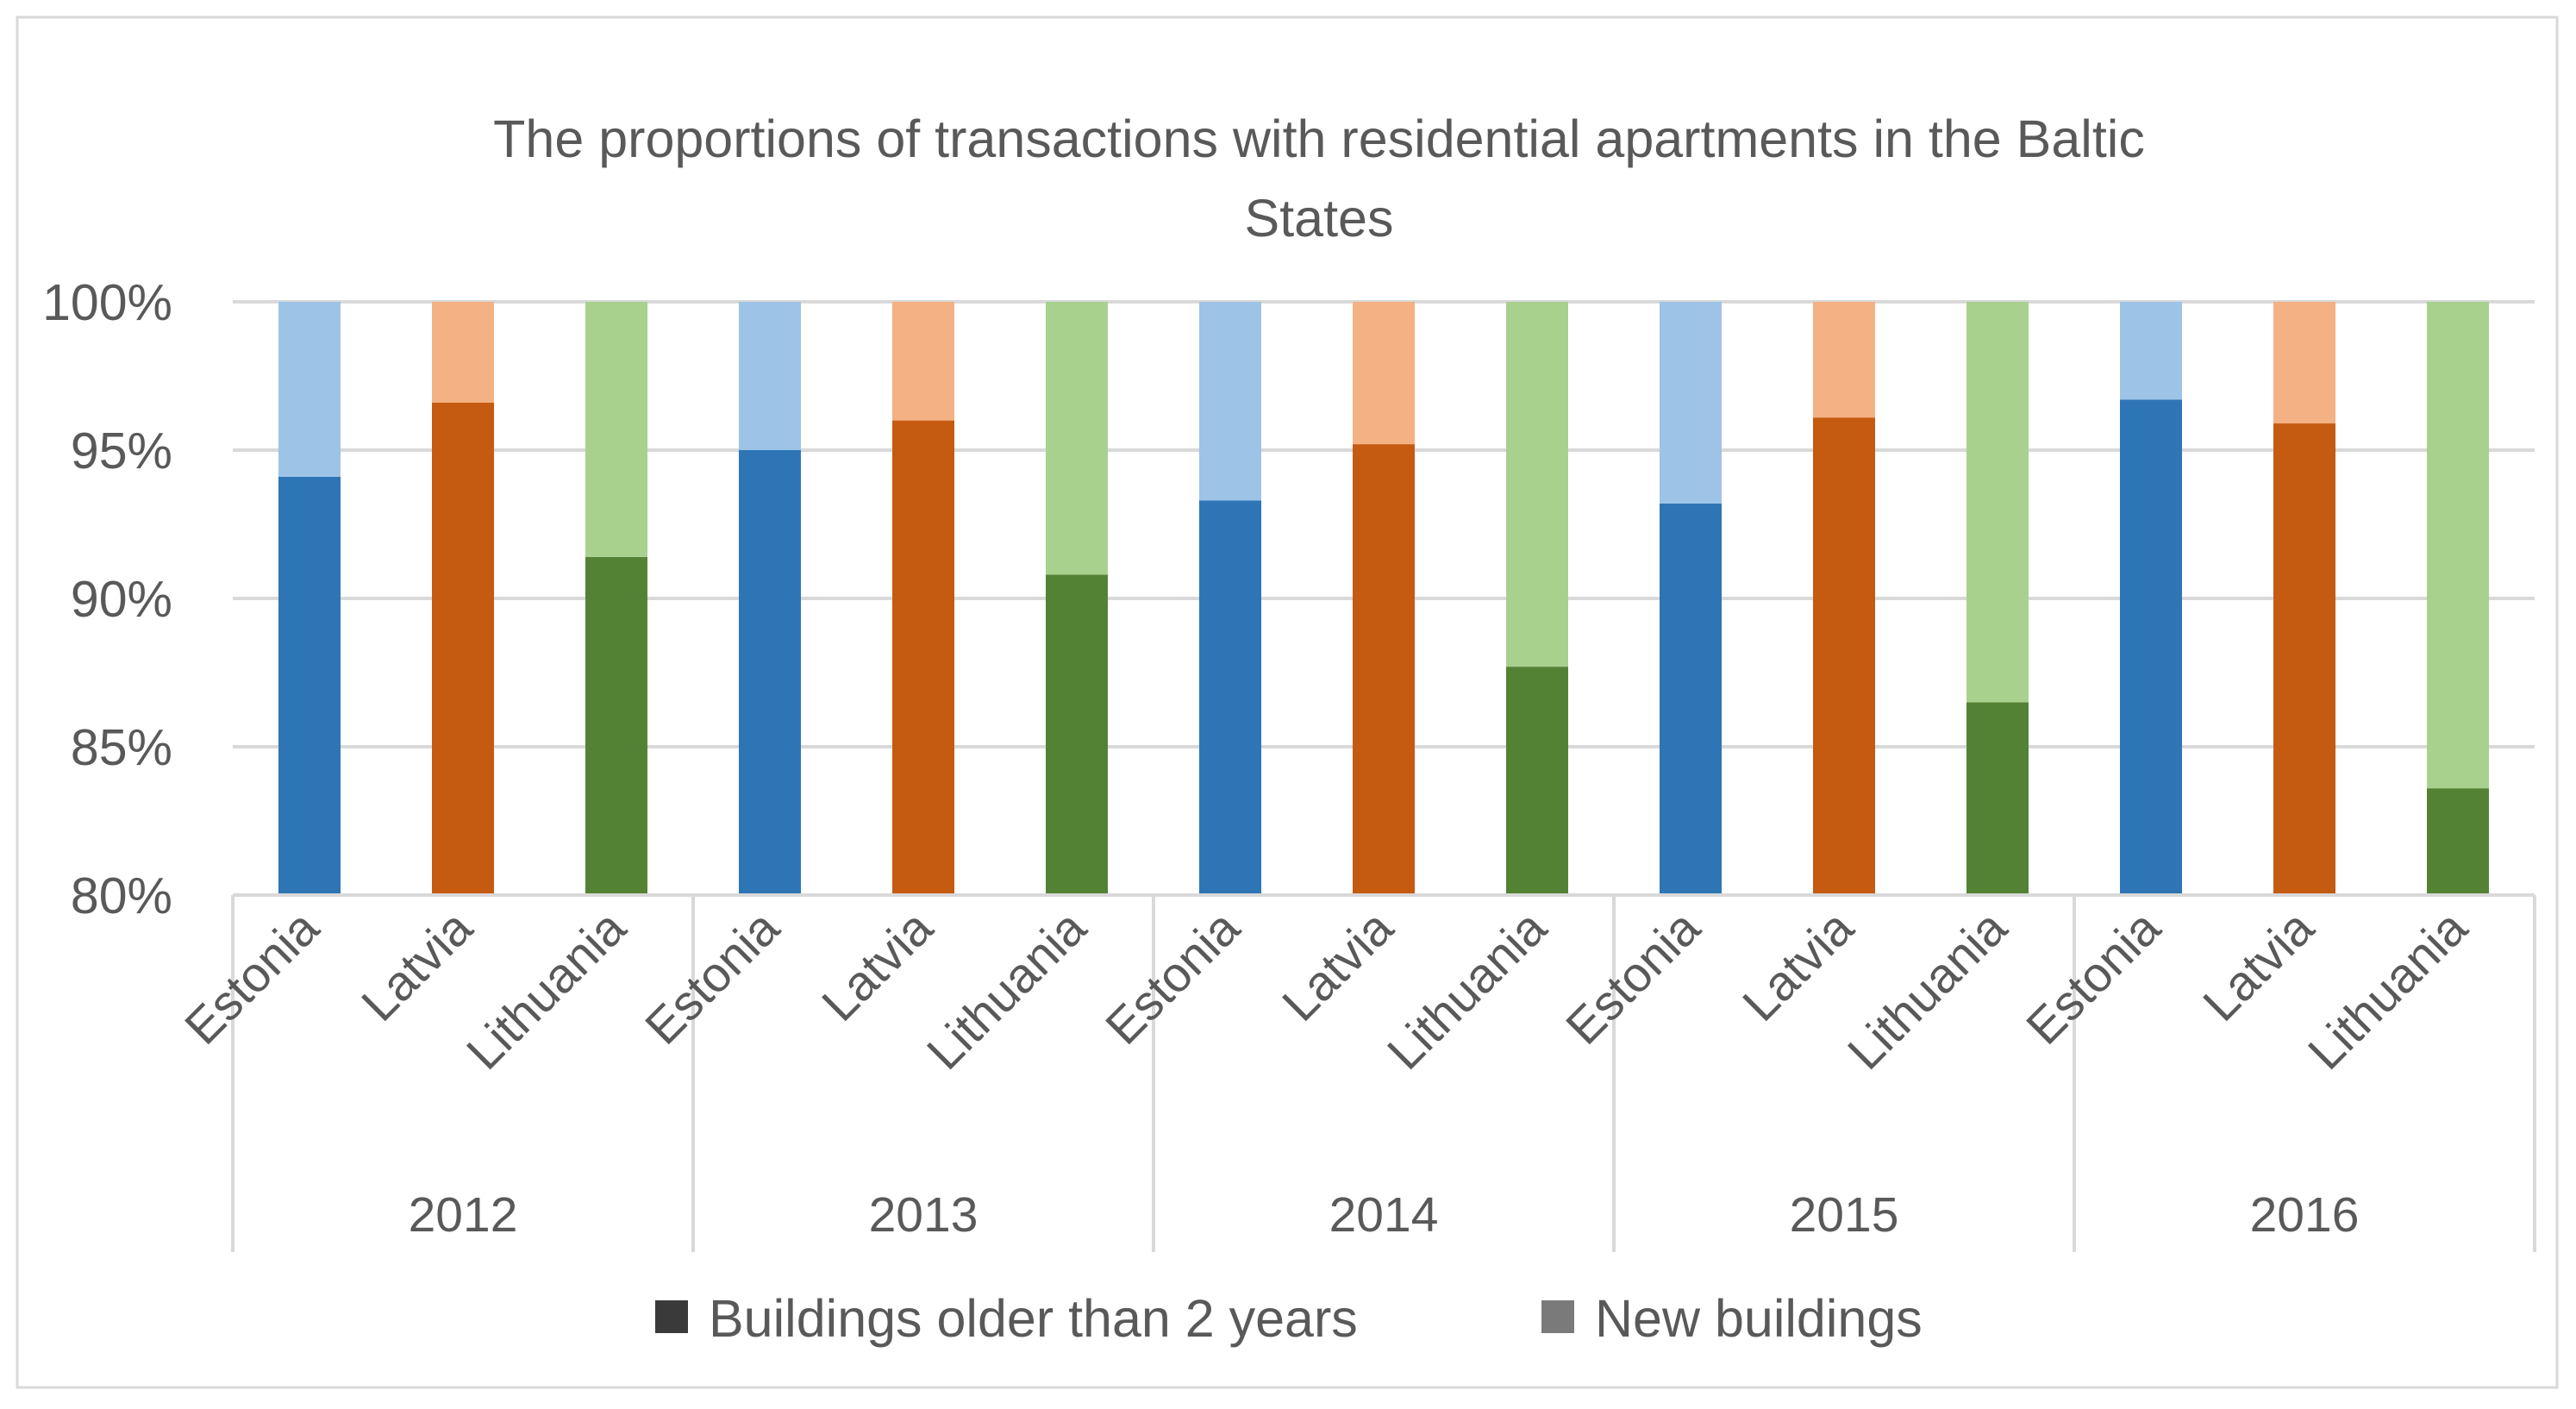  What do you see at coordinates (1230, 401) in the screenshot?
I see `bar-new-estonia-2014` at bounding box center [1230, 401].